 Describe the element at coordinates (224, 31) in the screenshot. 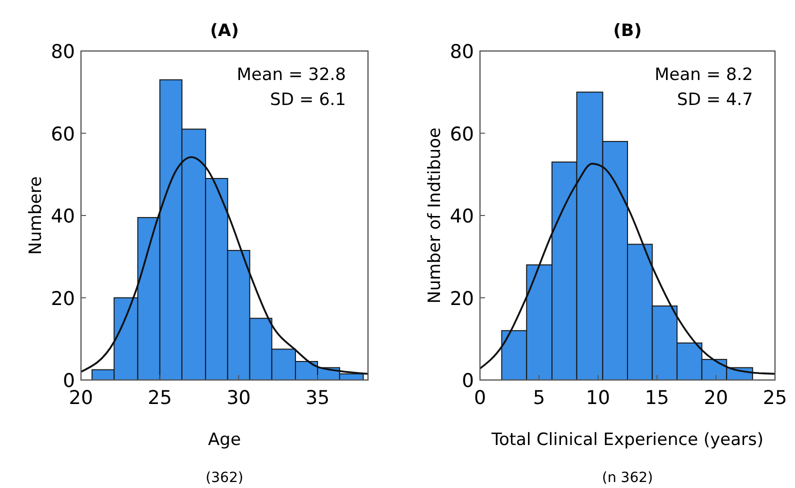

I see `chart-title: (A)` at that location.